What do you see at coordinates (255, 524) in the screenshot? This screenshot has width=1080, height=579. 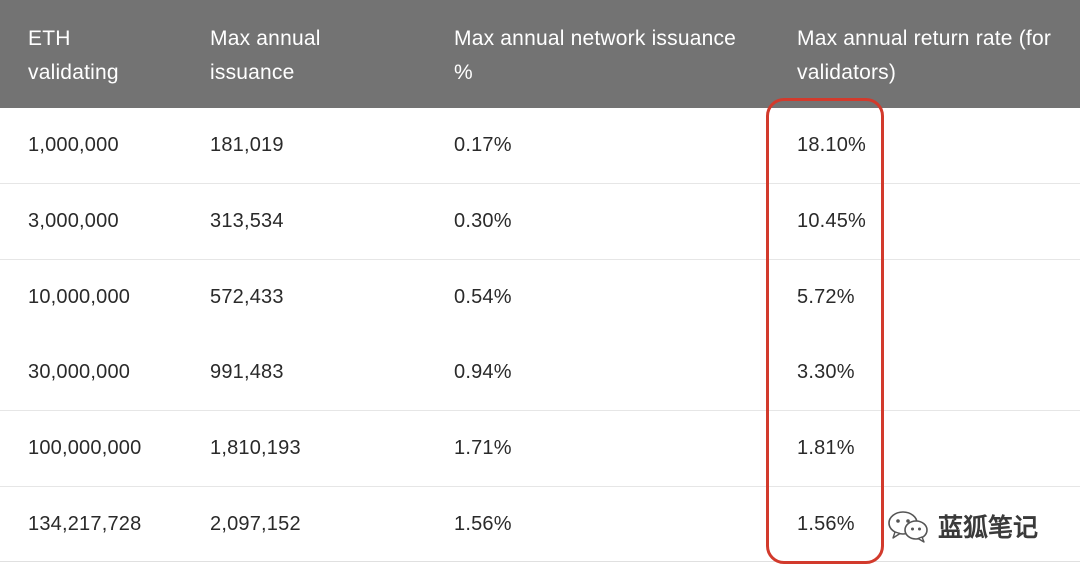 I see `cell-max-annual-issuance: 2,097,152` at bounding box center [255, 524].